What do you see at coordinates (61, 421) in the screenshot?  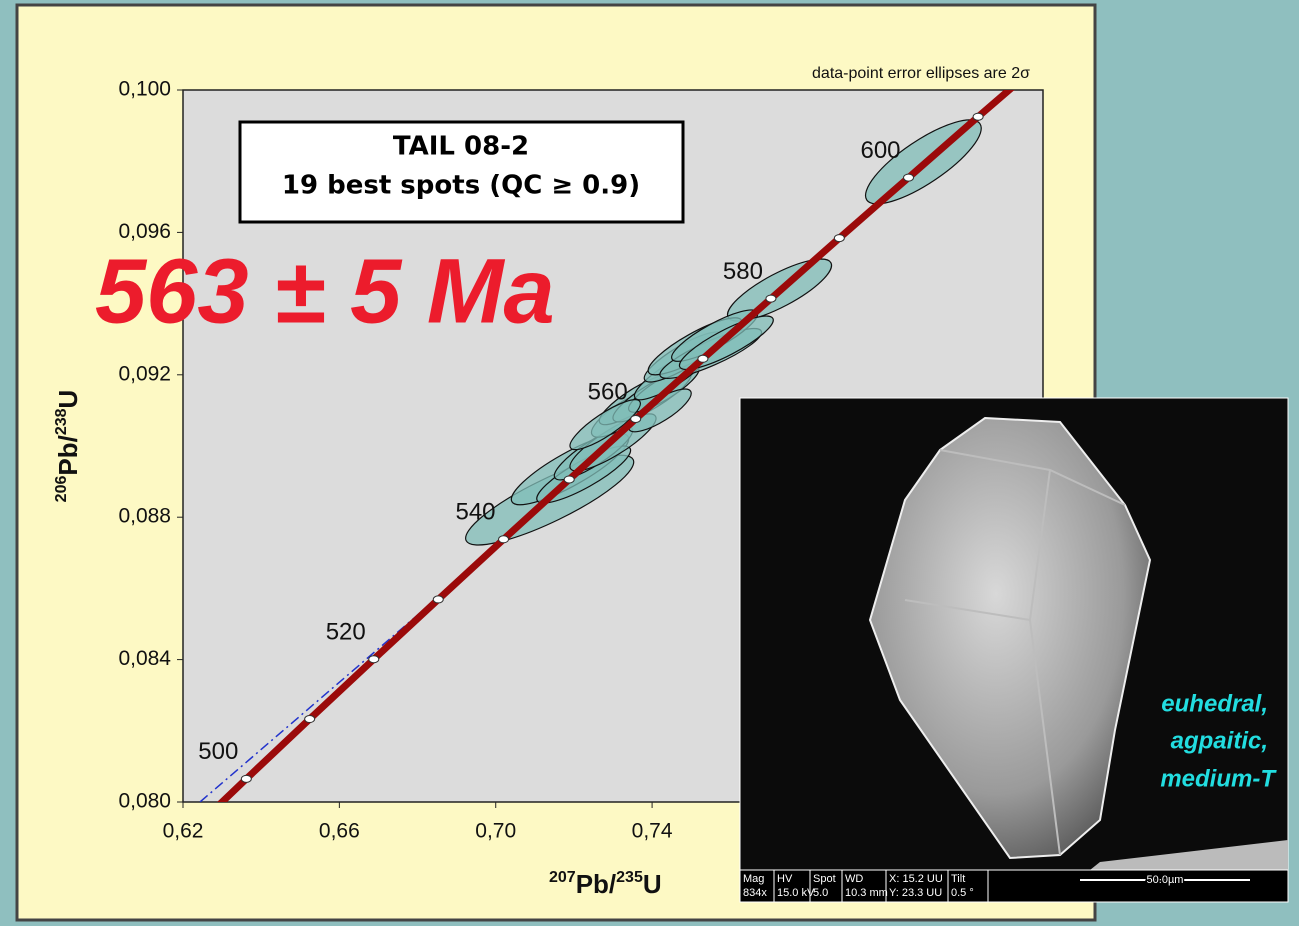 I see `y-label-part: 238` at bounding box center [61, 421].